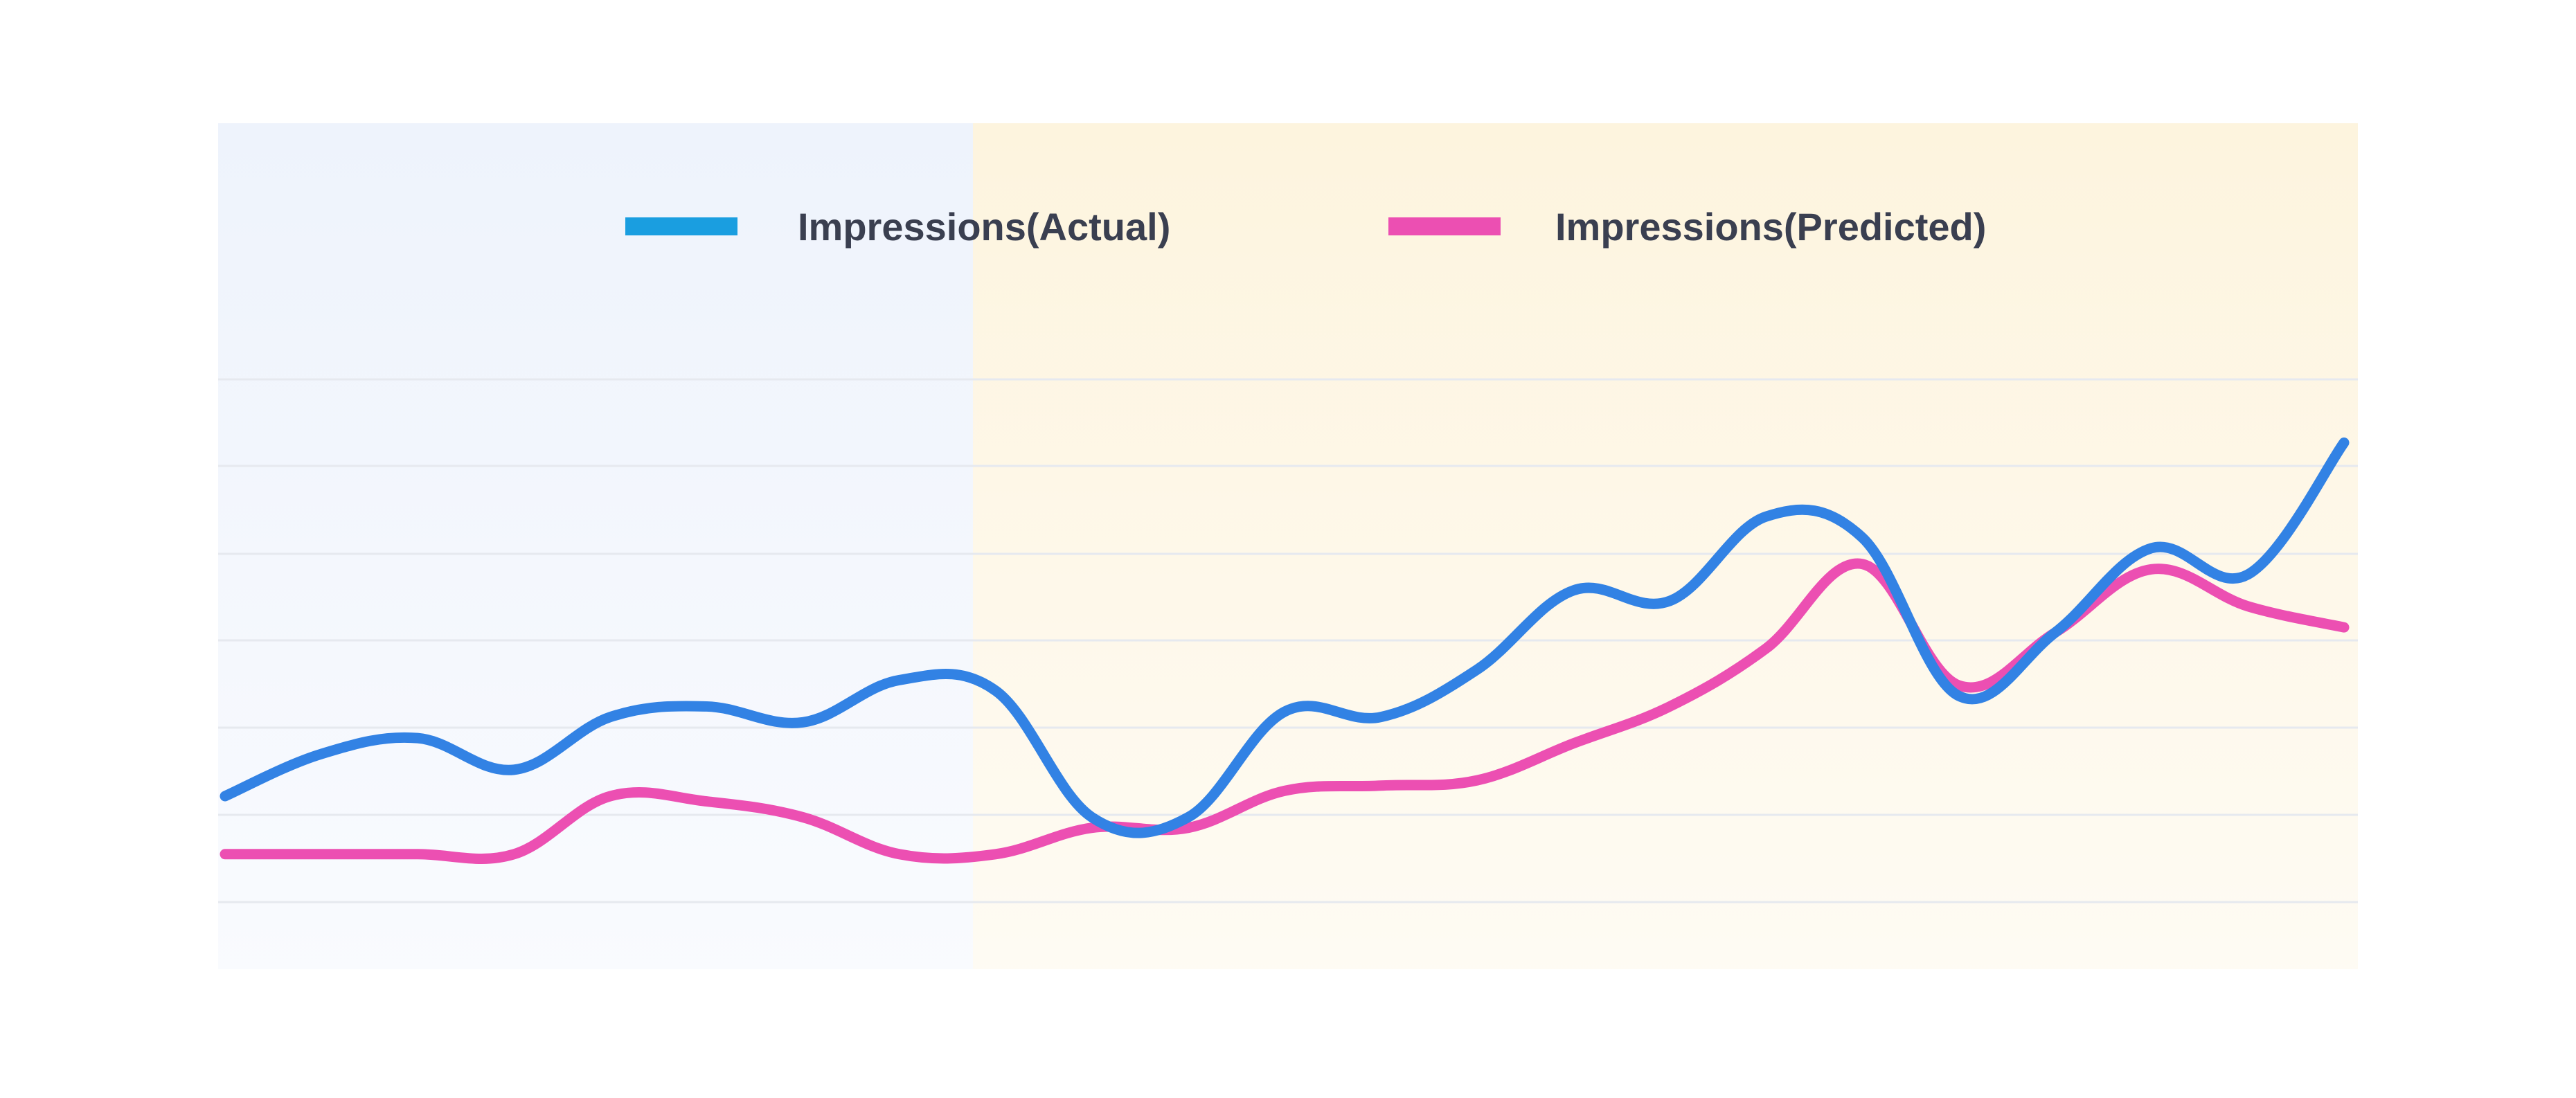 This screenshot has height=1098, width=2576. I want to click on legend-item-predicted: Impressions(Predicted), so click(1687, 227).